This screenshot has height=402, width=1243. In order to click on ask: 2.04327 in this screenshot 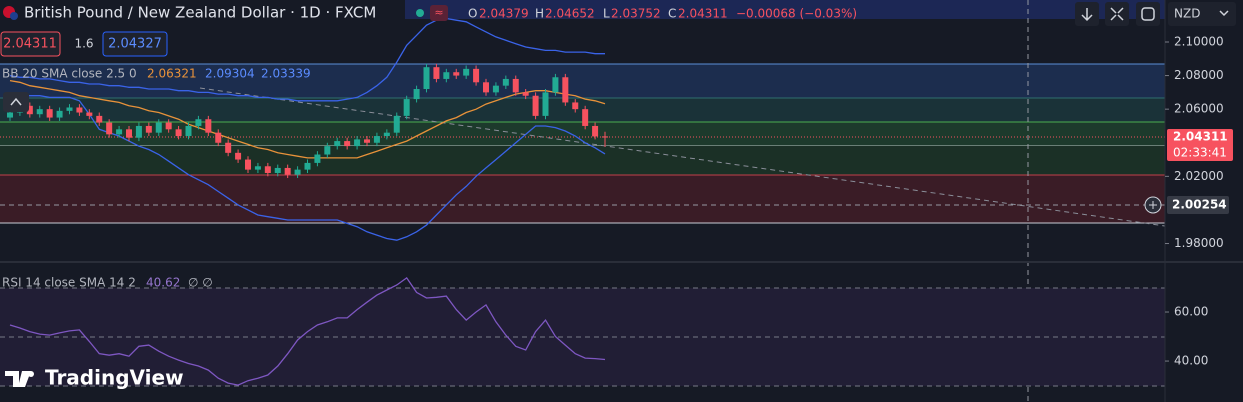, I will do `click(135, 44)`.